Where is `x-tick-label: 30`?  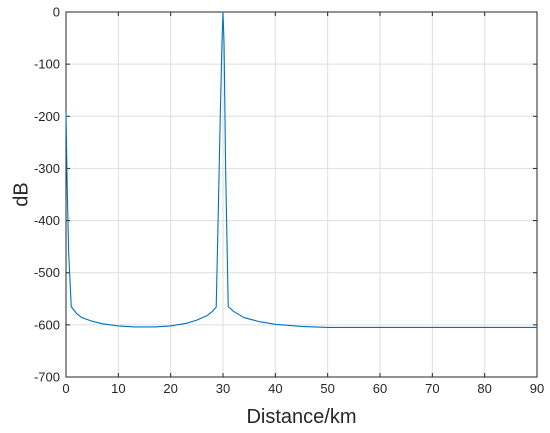
x-tick-label: 30 is located at coordinates (223, 388).